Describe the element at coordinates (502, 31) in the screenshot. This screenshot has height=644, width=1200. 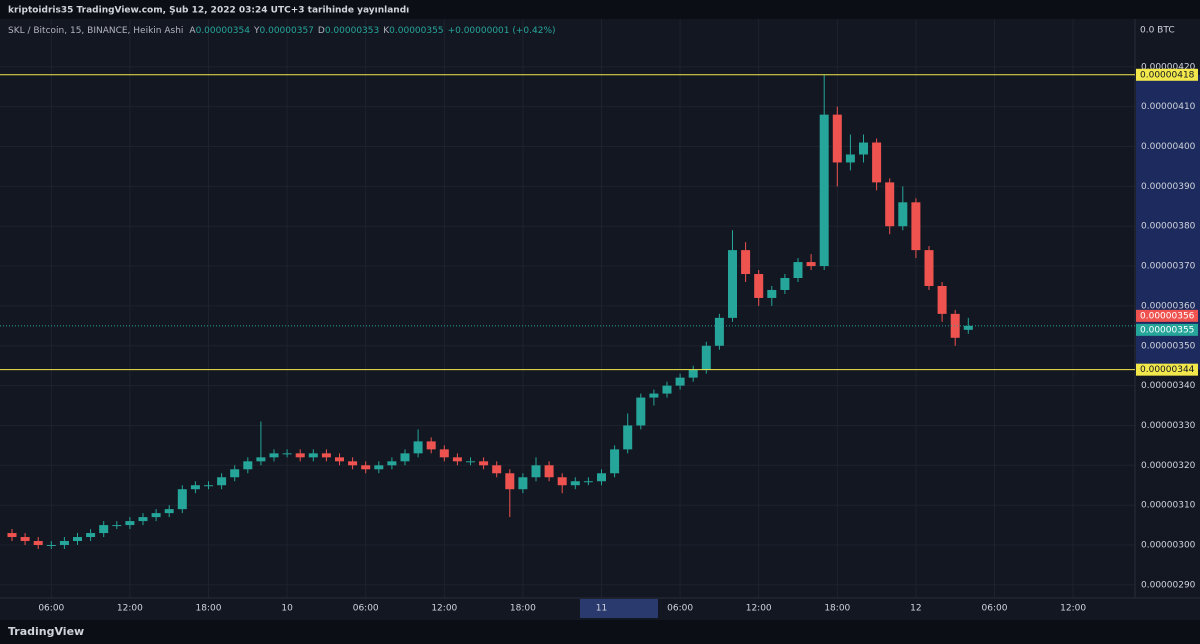
I see `legend-change: +0.00000001 (+0.42%)` at that location.